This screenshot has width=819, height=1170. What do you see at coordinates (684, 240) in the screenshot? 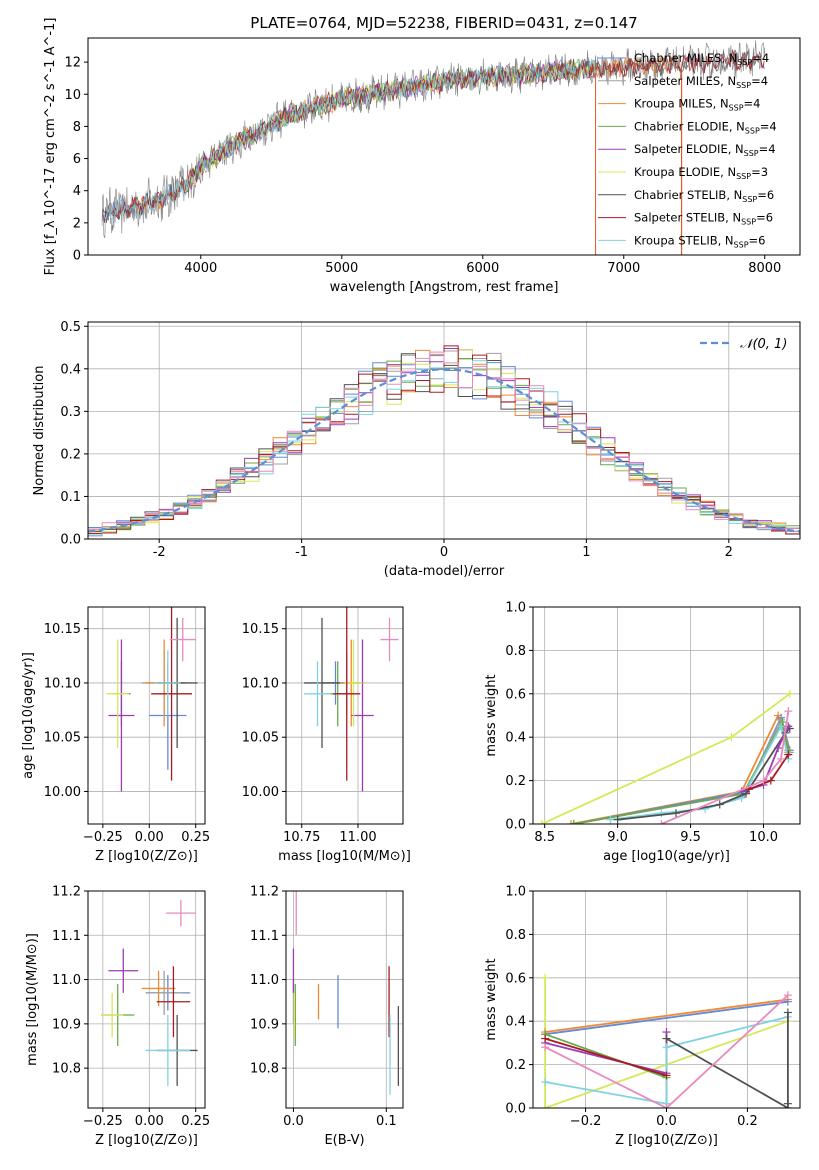
I see `legend-text: Kroupa STELIB, N` at bounding box center [684, 240].